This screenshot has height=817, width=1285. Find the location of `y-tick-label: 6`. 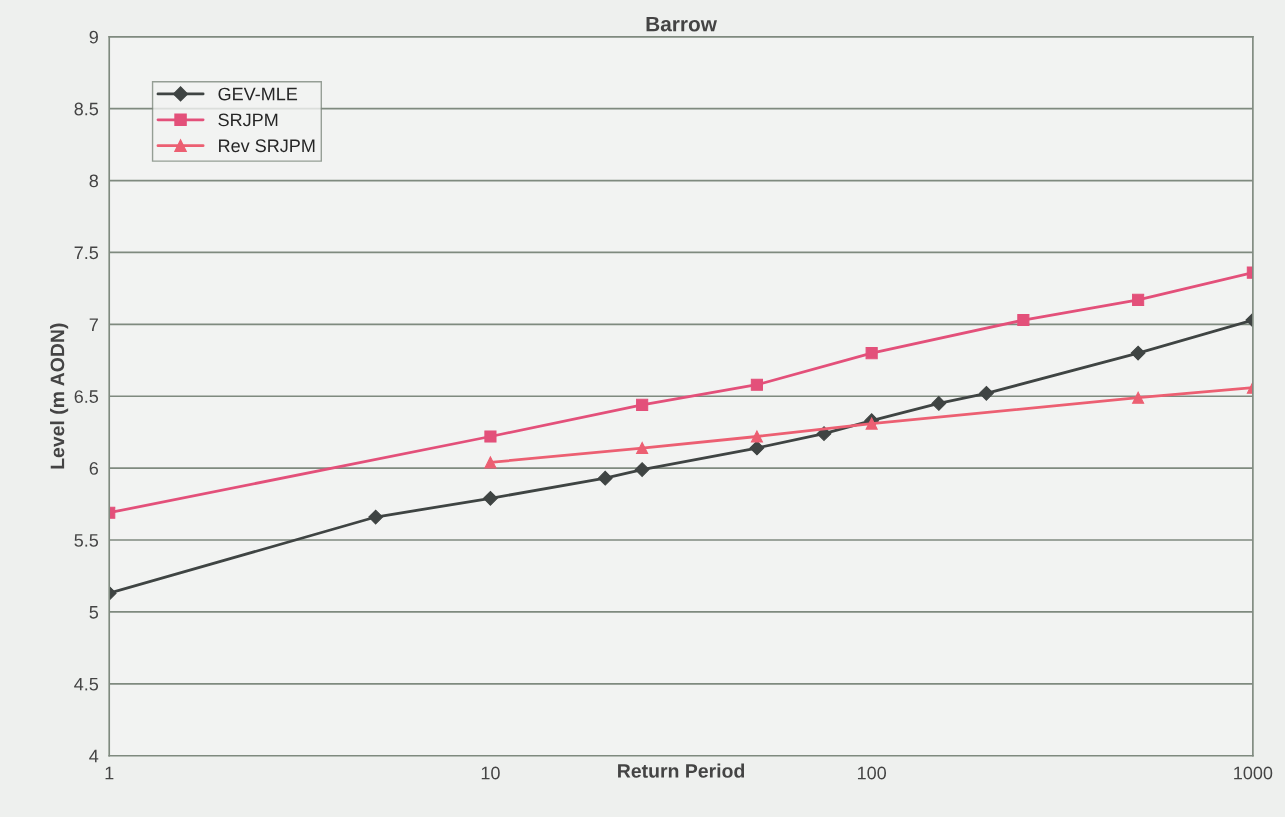

y-tick-label: 6 is located at coordinates (94, 468).